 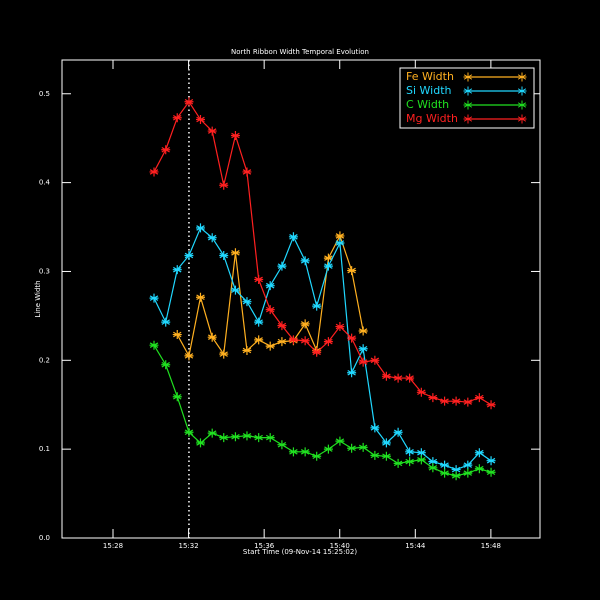 I want to click on legend-label: Fe Width, so click(x=430, y=76).